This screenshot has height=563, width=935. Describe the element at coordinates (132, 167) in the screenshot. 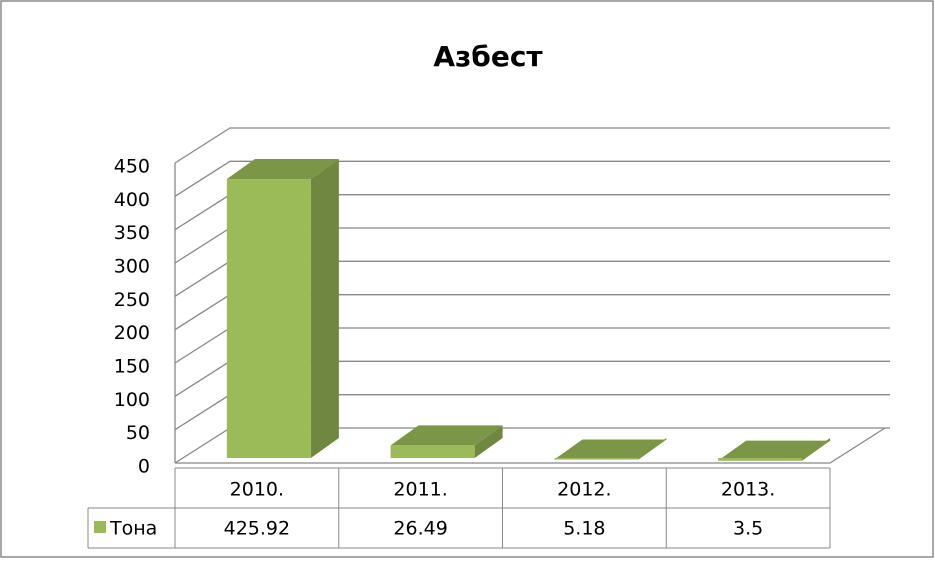

I see `y-tick-label: 450` at that location.